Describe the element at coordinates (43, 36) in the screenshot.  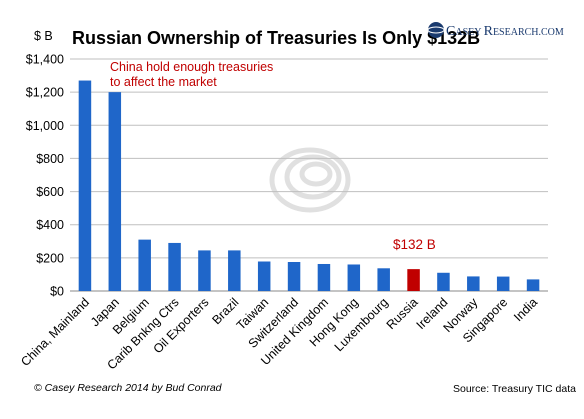
I see `y-axis-label: $ B` at that location.